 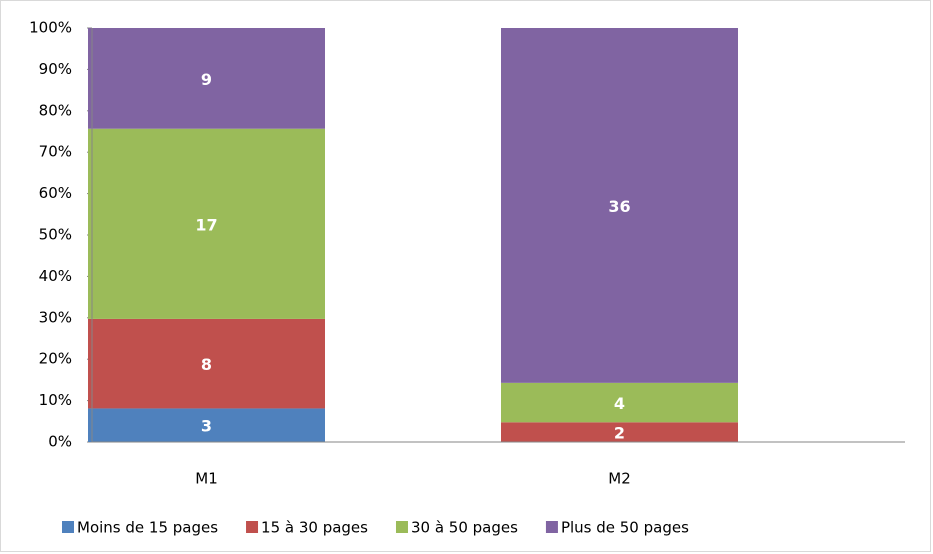 I want to click on value-label: 17, so click(x=206, y=224).